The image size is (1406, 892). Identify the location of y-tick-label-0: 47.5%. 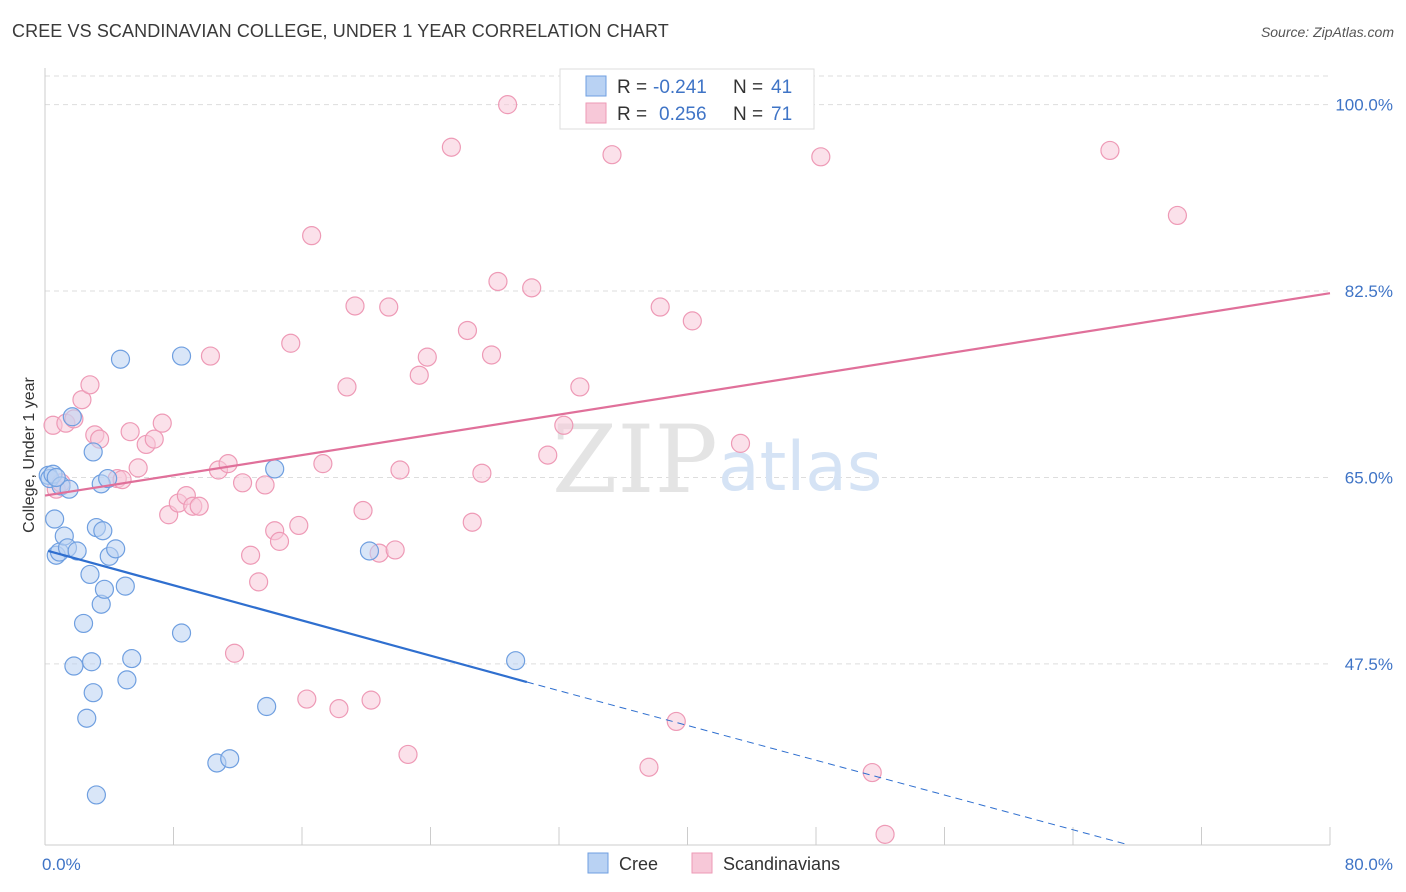
(1369, 664).